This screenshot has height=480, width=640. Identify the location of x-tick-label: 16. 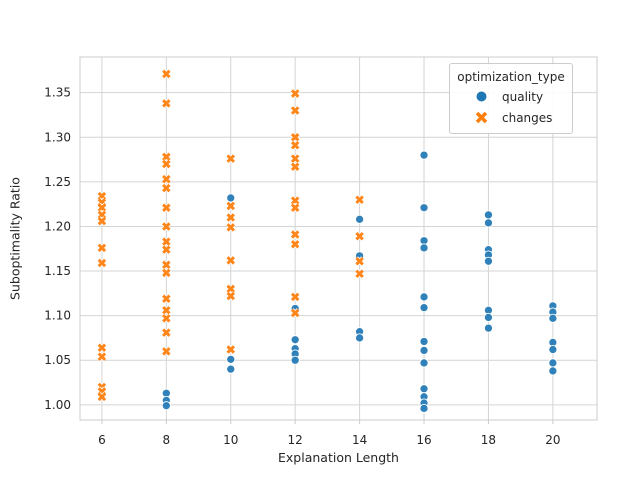
(423, 440).